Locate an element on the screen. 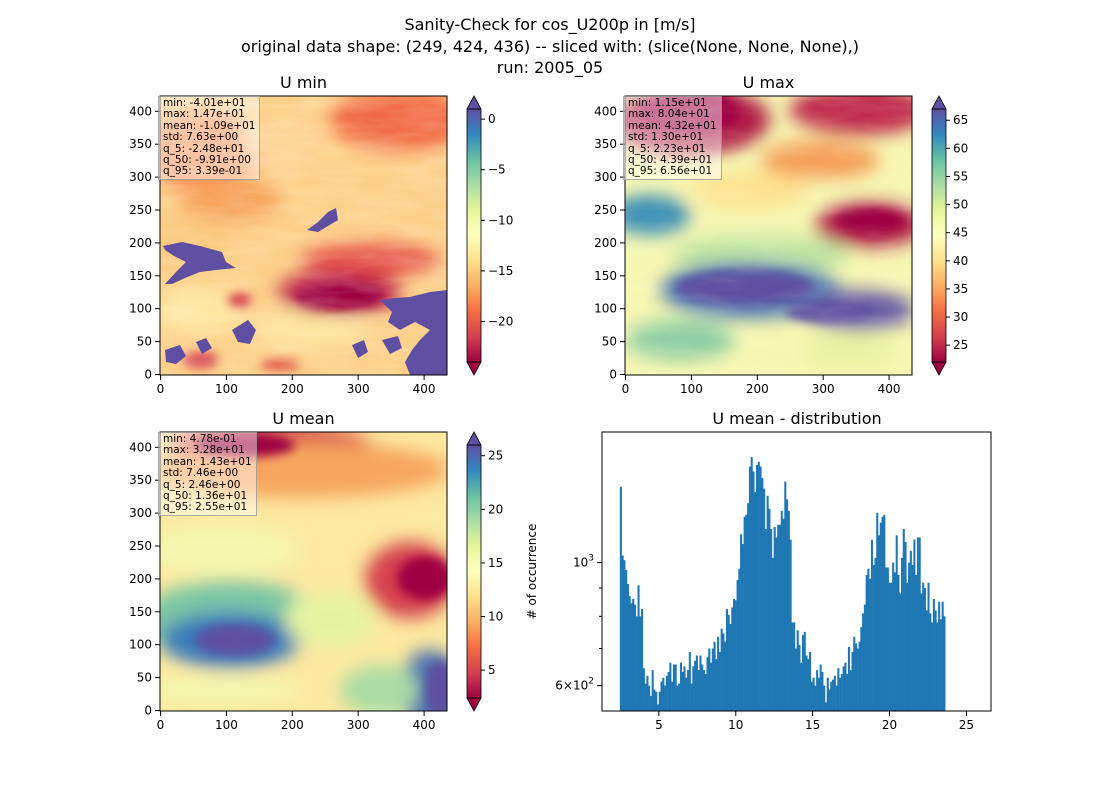 The width and height of the screenshot is (1100, 800). x-tick-label: 400 is located at coordinates (424, 725).